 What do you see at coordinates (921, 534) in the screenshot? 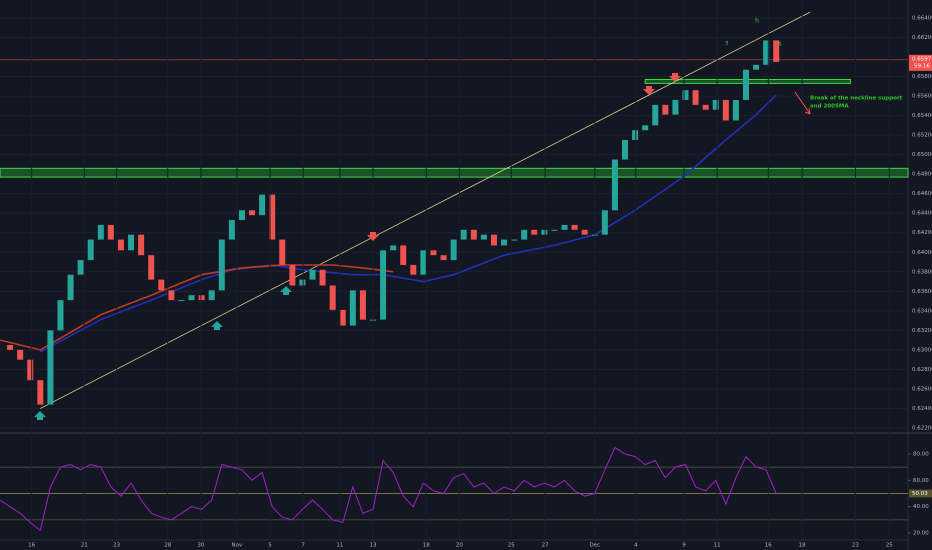
I see `y-tick-label: 20.00` at bounding box center [921, 534].